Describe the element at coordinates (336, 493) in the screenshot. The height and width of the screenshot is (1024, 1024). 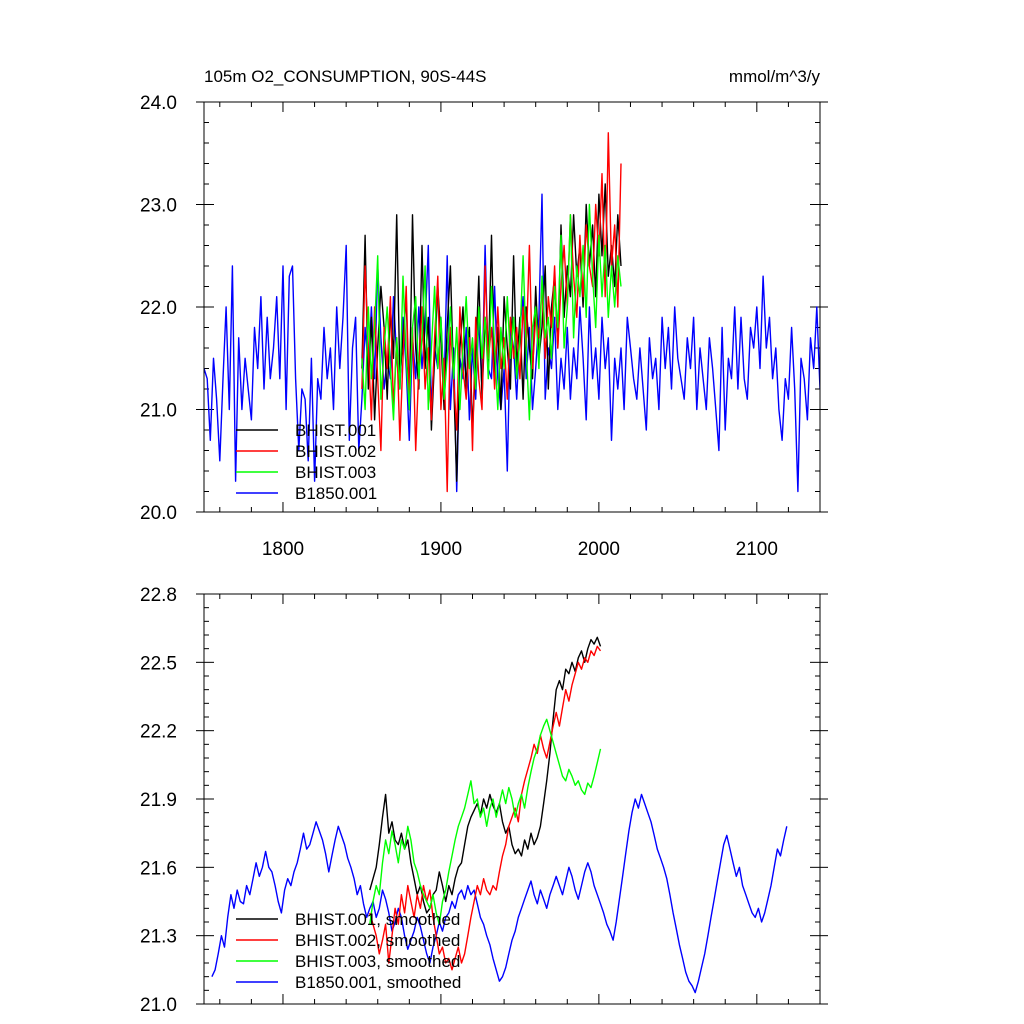
I see `top-legend-label-3: B1850.001` at that location.